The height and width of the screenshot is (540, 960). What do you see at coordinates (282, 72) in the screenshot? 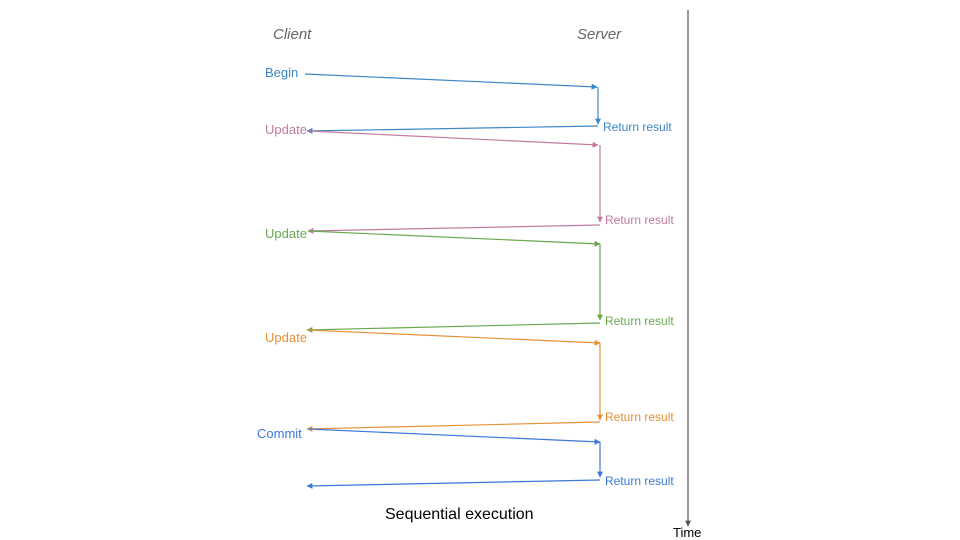
I see `begin-label: Begin` at bounding box center [282, 72].